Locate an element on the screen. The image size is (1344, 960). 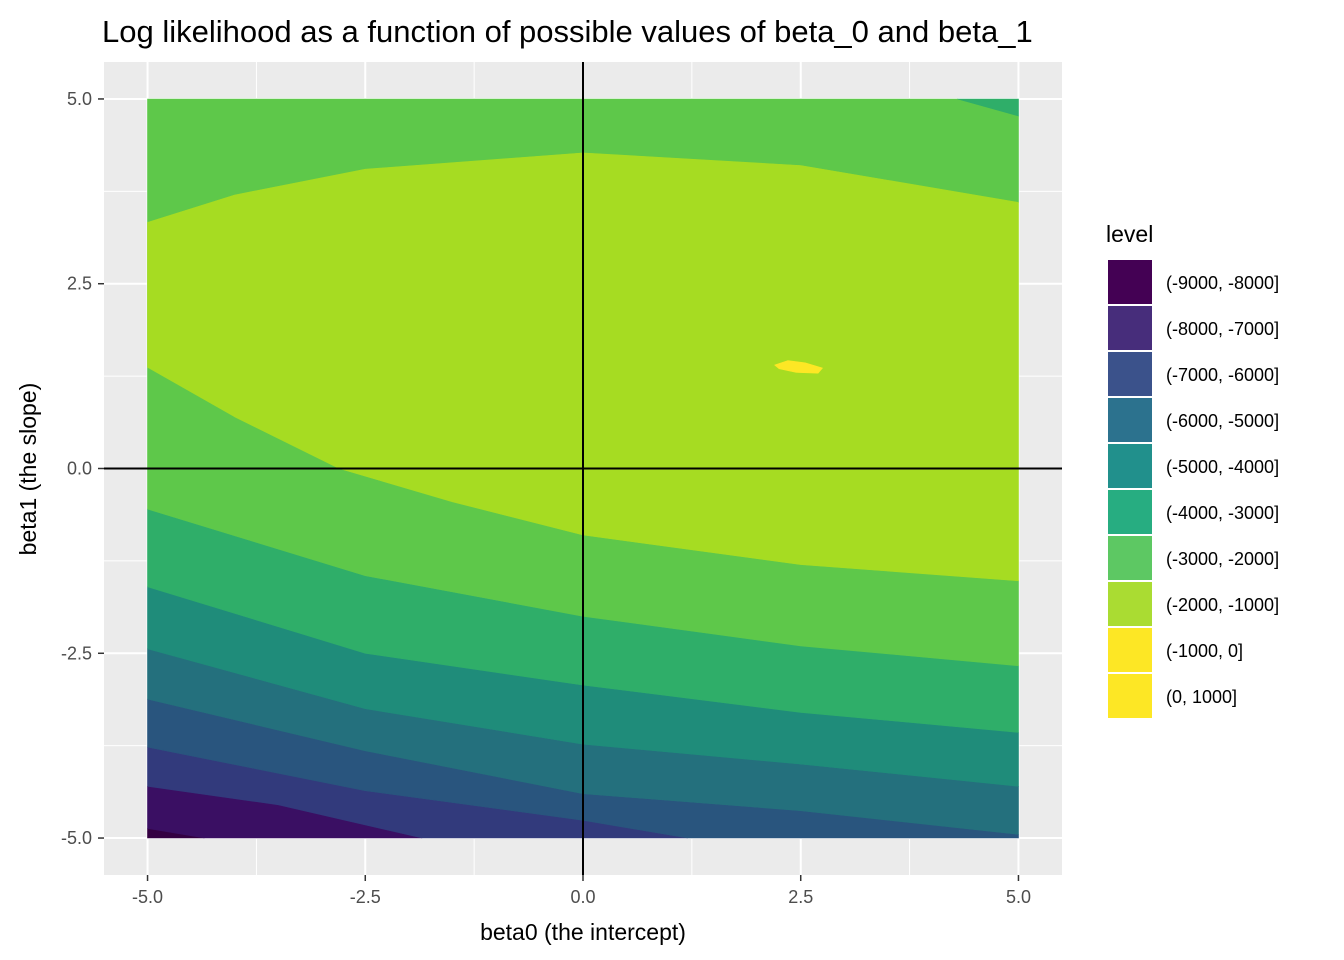
x-axis-ticks: -5.0 -2.5 0.0 2.5 5.0 is located at coordinates (581, 891).